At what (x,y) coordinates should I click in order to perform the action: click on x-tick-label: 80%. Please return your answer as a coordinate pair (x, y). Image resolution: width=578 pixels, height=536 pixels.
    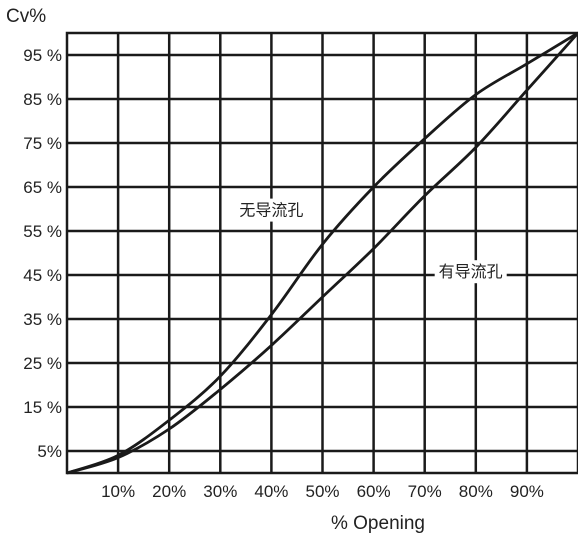
    Looking at the image, I should click on (476, 491).